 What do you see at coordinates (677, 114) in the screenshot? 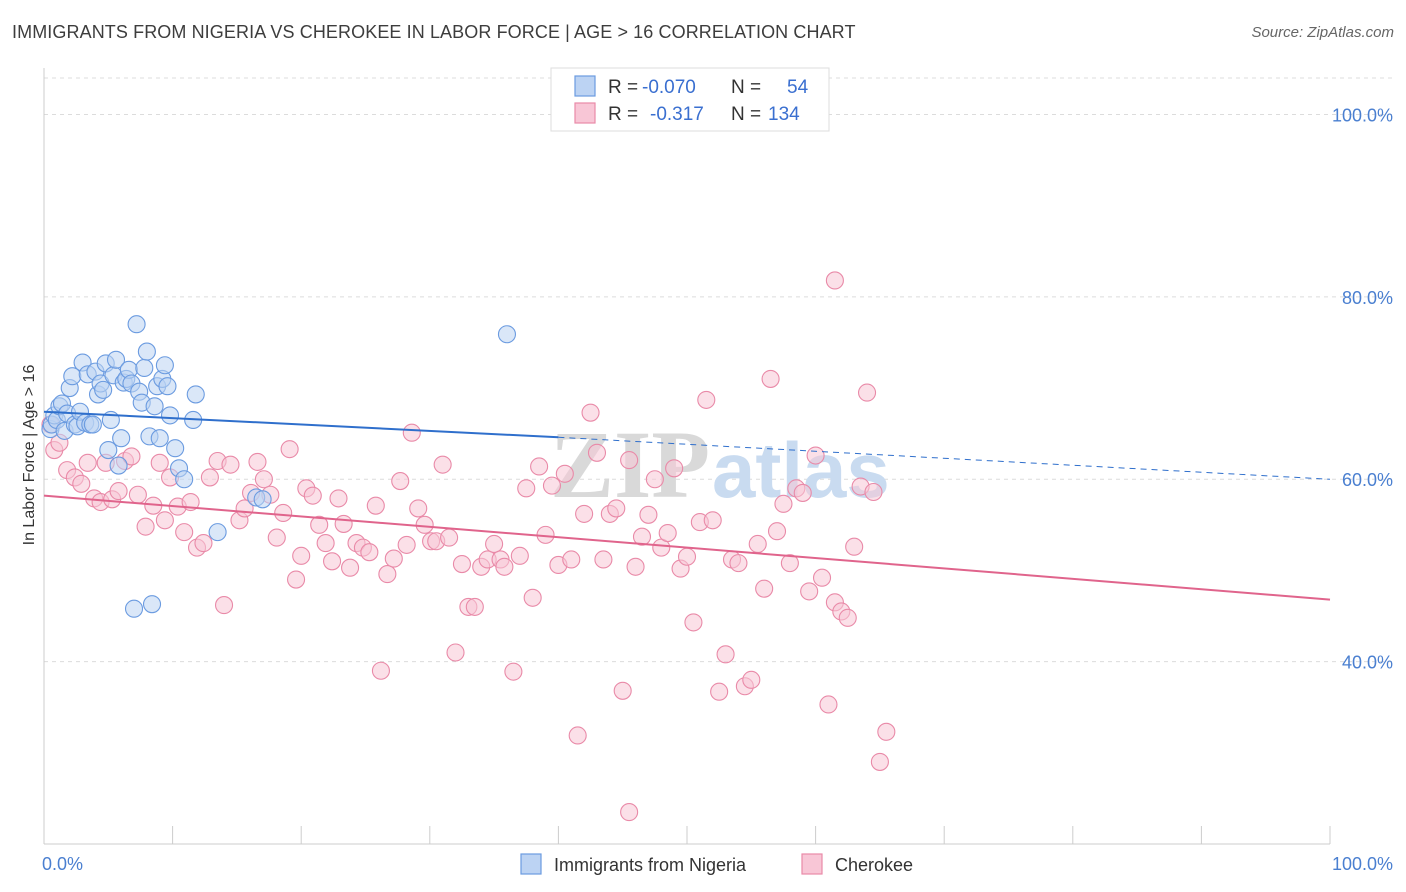
I see `legend-r-value-2: -0.317` at bounding box center [677, 114].